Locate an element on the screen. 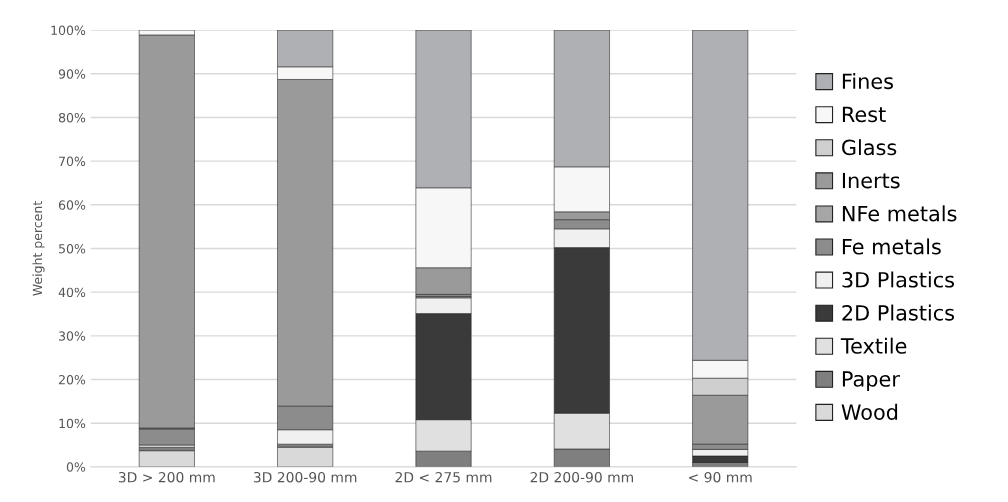 The image size is (1008, 502). legend-label: NFe metals is located at coordinates (899, 213).